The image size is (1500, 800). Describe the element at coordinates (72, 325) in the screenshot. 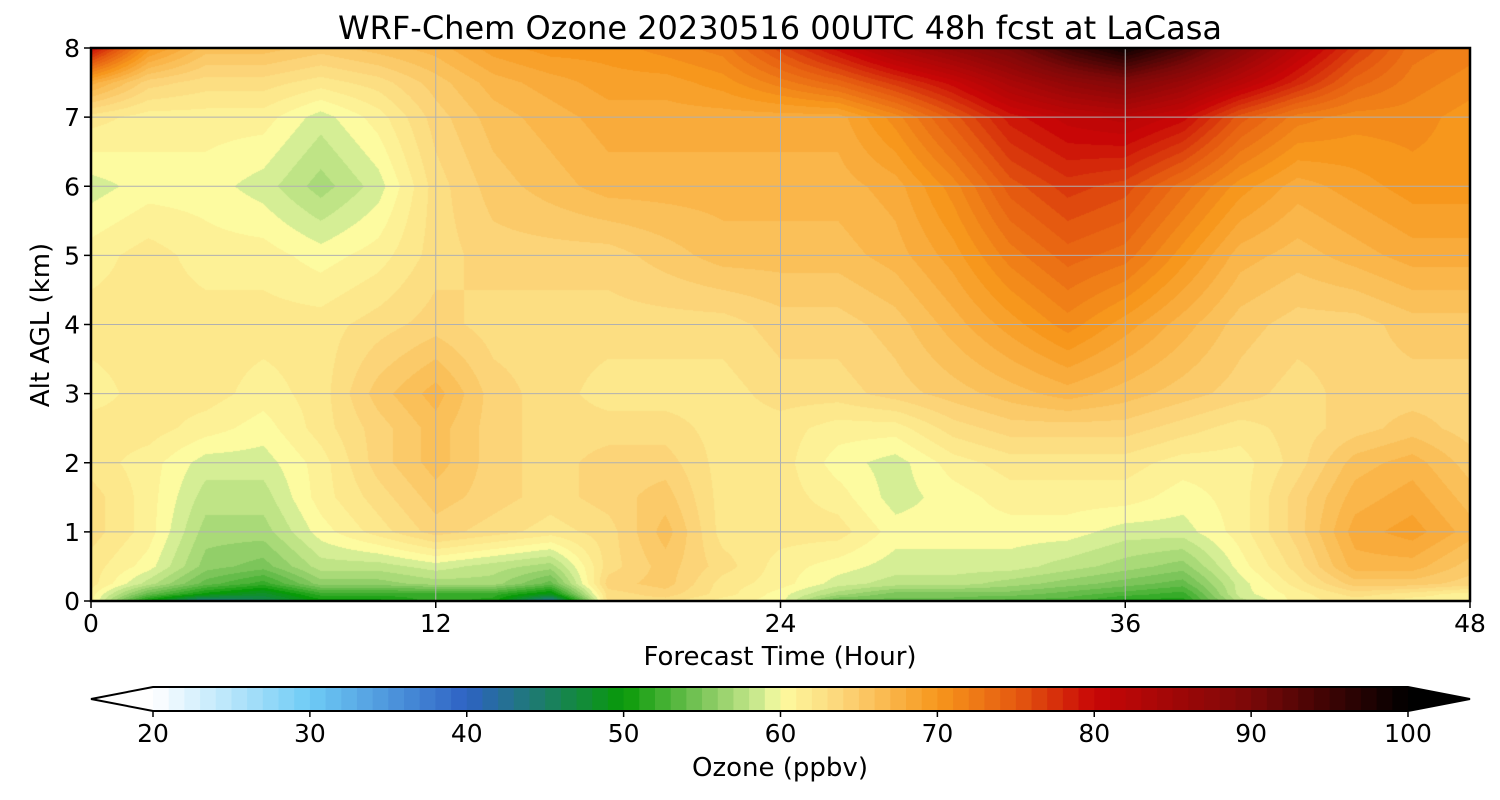

I see `y-tick-label: 4` at that location.